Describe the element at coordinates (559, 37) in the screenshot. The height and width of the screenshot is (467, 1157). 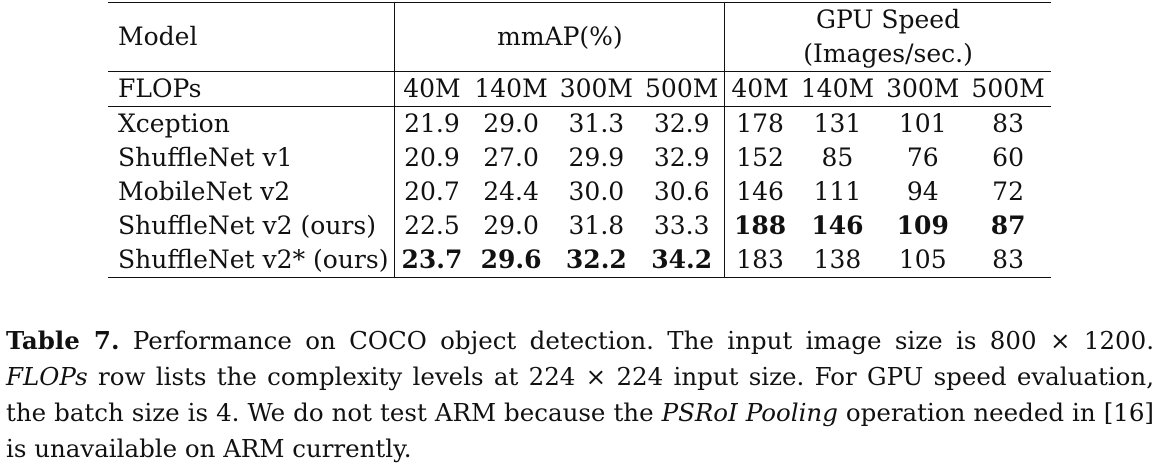
I see `header-mmap: mmAP(%)` at that location.